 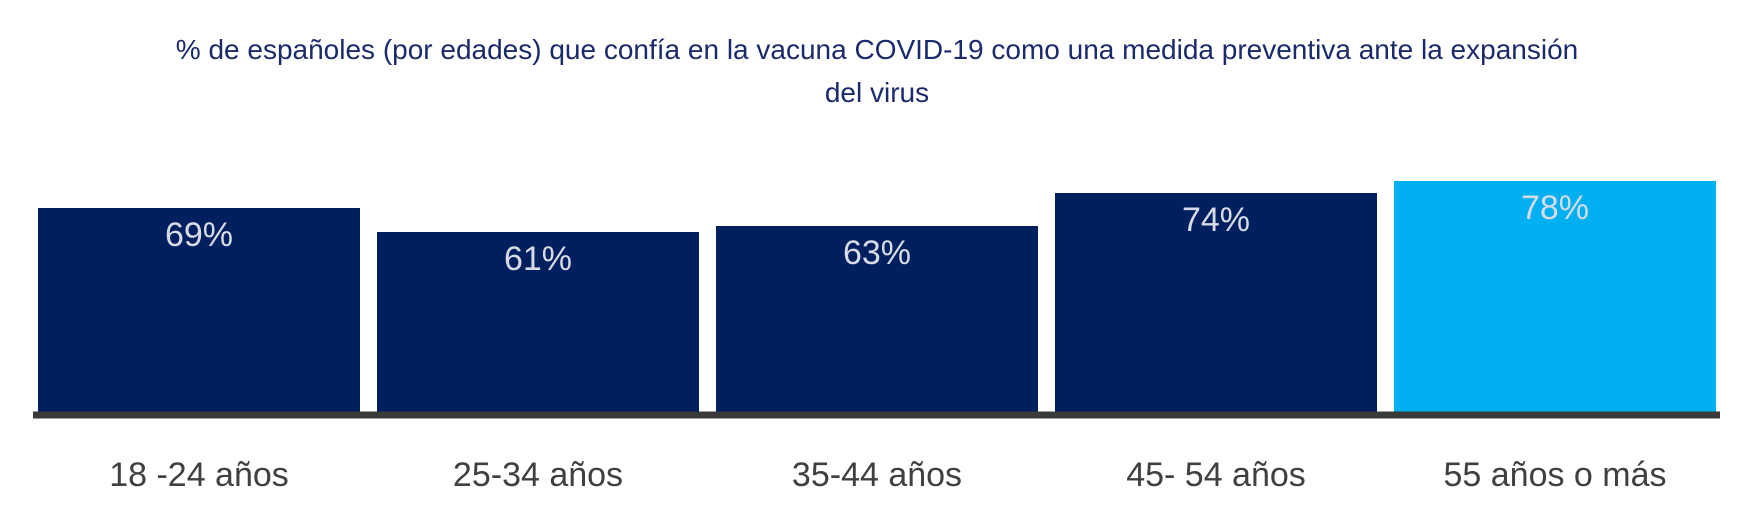 I want to click on x-tick-label-2: 25-34 años, so click(x=538, y=475).